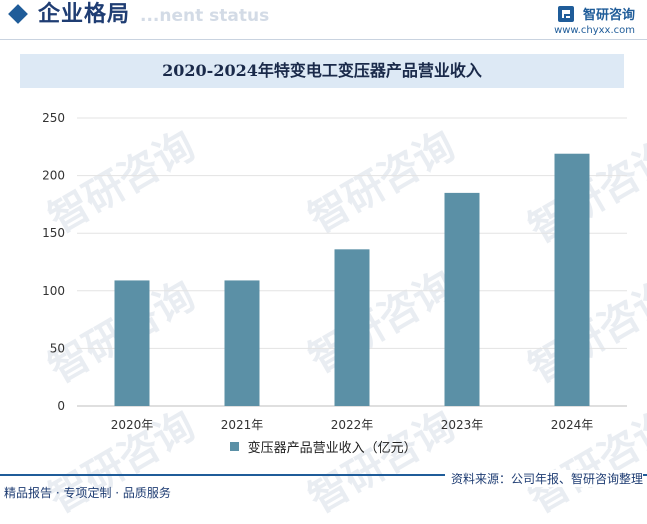 The width and height of the screenshot is (647, 524). What do you see at coordinates (87, 493) in the screenshot?
I see `footer-tagline: 精品报告 · 专项定制 · 品质服务` at bounding box center [87, 493].